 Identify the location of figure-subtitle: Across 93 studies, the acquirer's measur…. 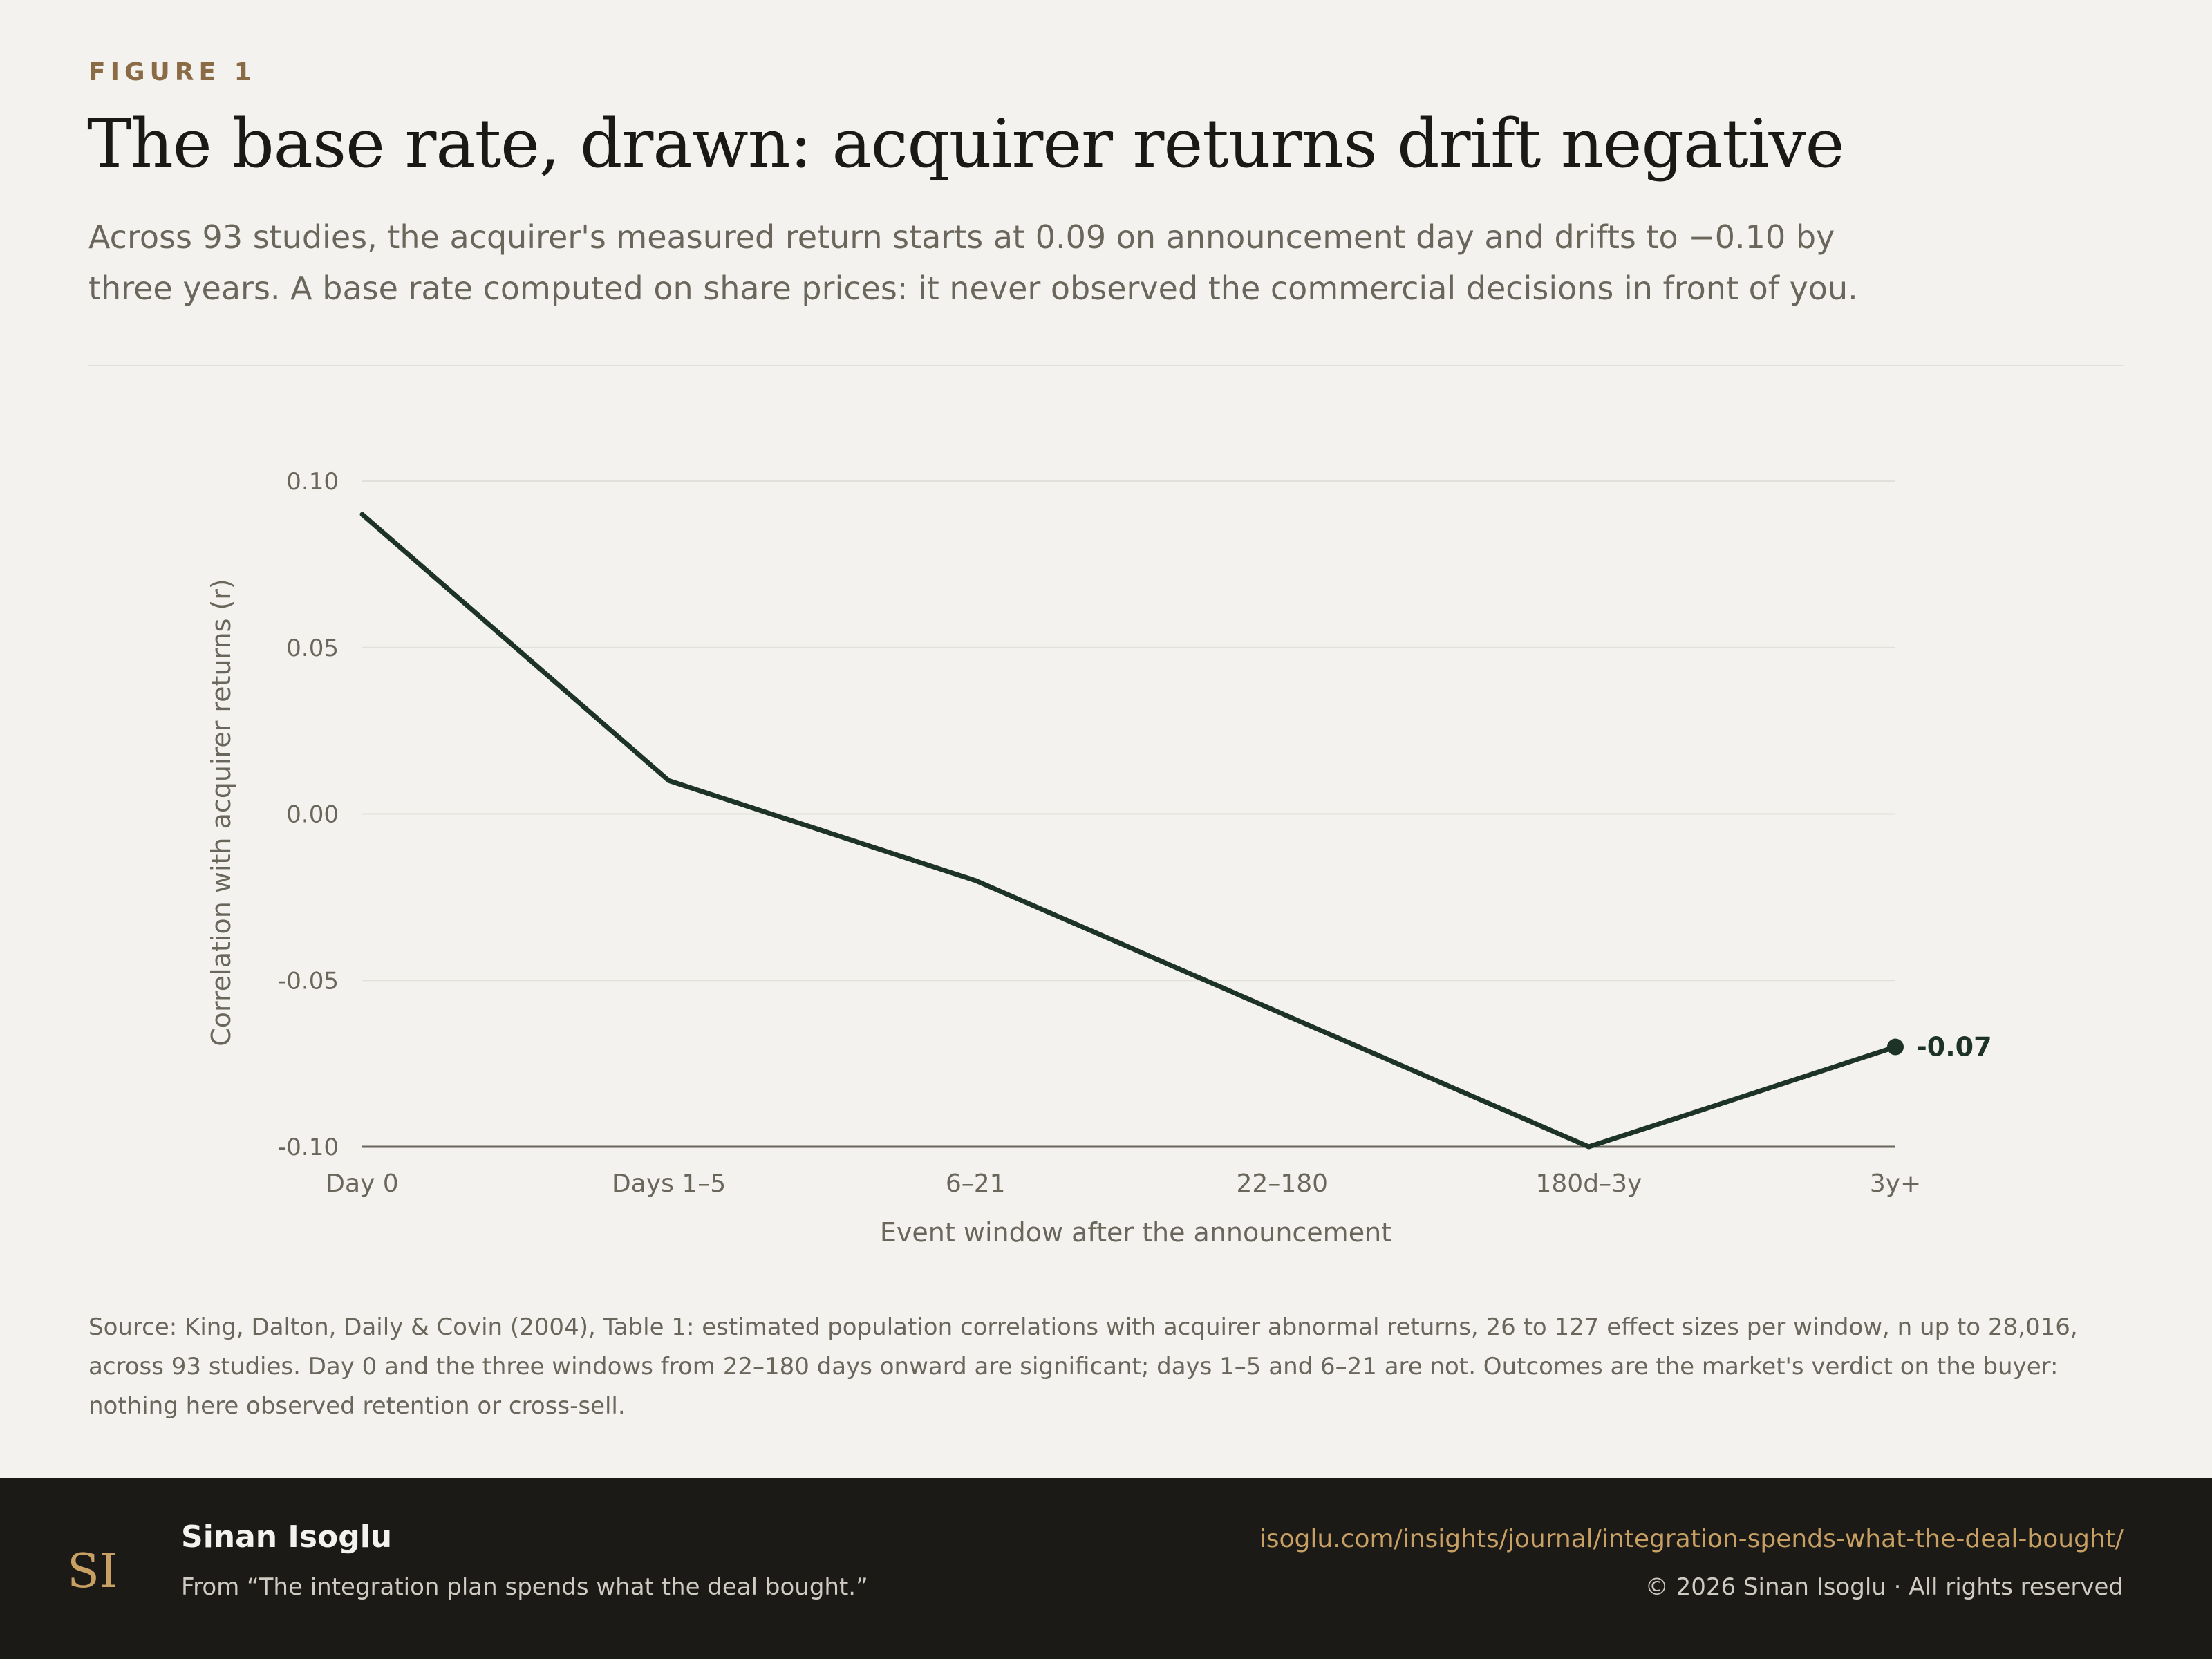
(973, 262).